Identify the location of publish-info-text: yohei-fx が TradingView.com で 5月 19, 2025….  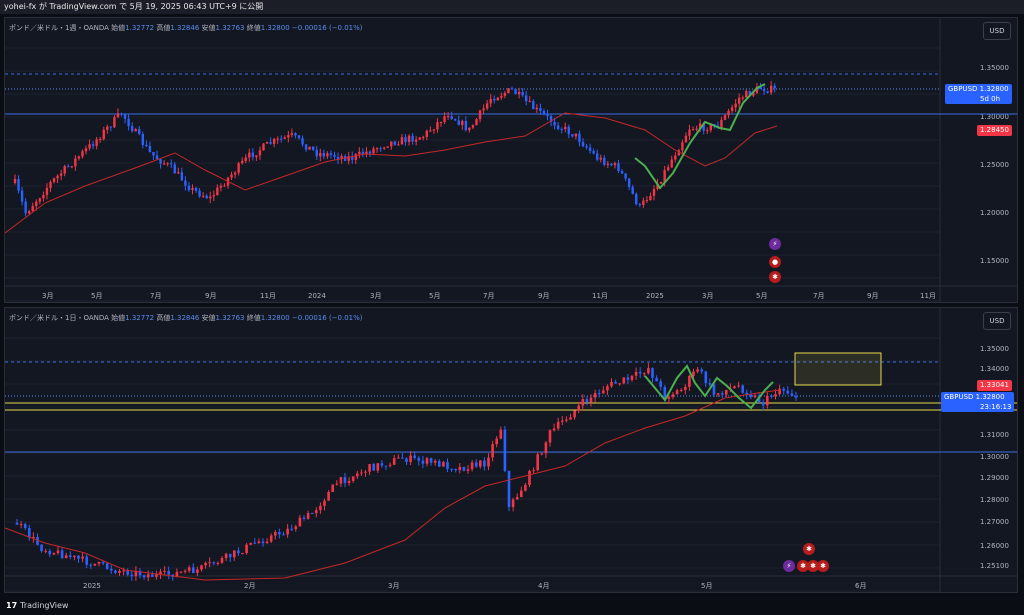
(134, 6).